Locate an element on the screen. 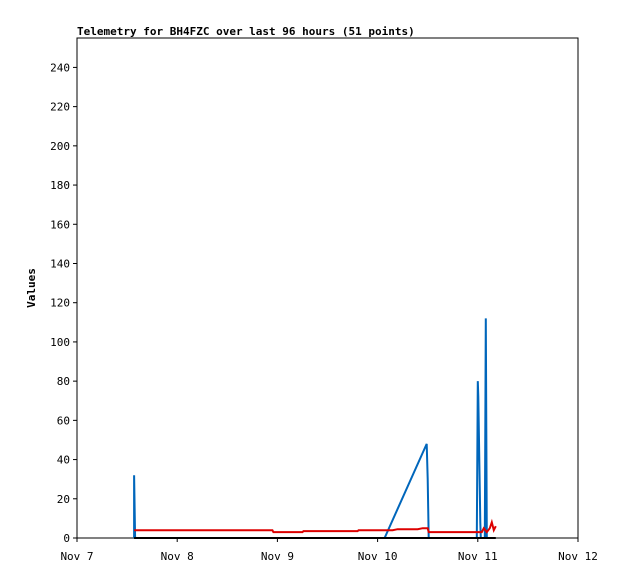  y-axis-title: Values is located at coordinates (31, 288).